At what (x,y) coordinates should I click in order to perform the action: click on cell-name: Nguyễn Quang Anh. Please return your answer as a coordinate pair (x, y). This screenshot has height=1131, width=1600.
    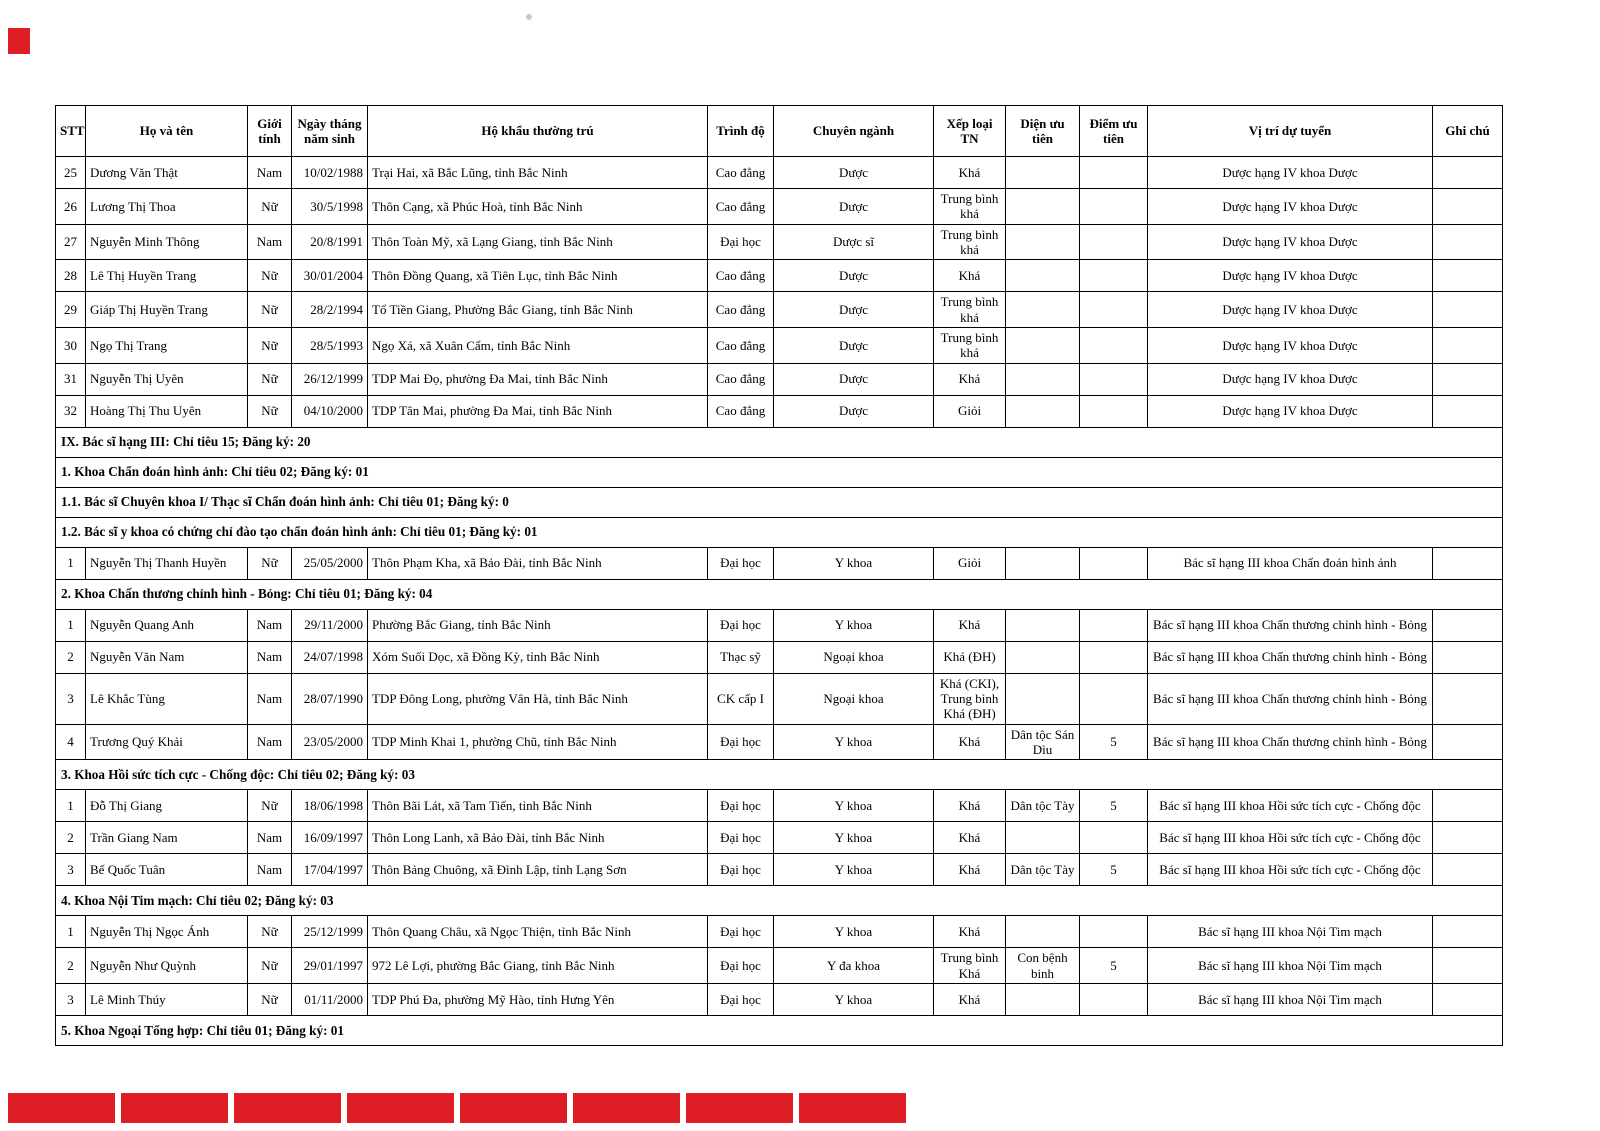
    Looking at the image, I should click on (166, 625).